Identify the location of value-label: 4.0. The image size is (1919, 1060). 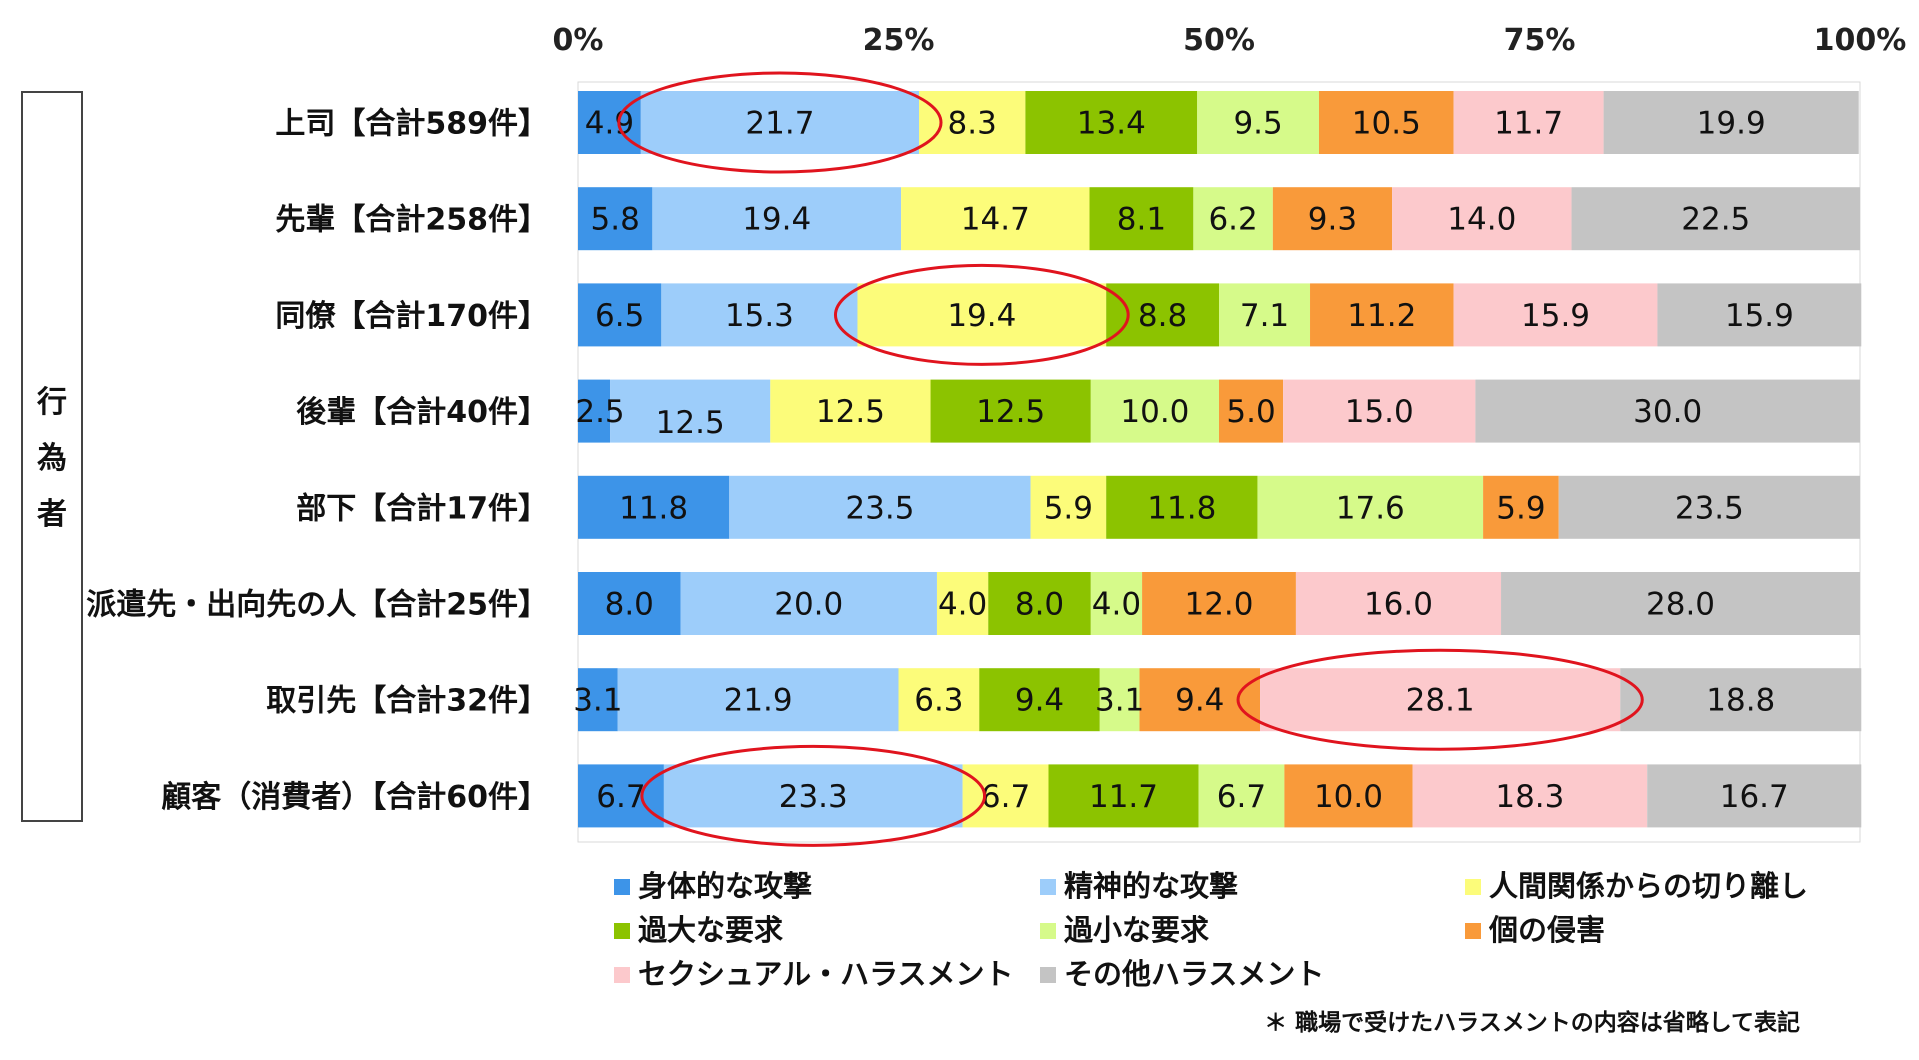
(1116, 605).